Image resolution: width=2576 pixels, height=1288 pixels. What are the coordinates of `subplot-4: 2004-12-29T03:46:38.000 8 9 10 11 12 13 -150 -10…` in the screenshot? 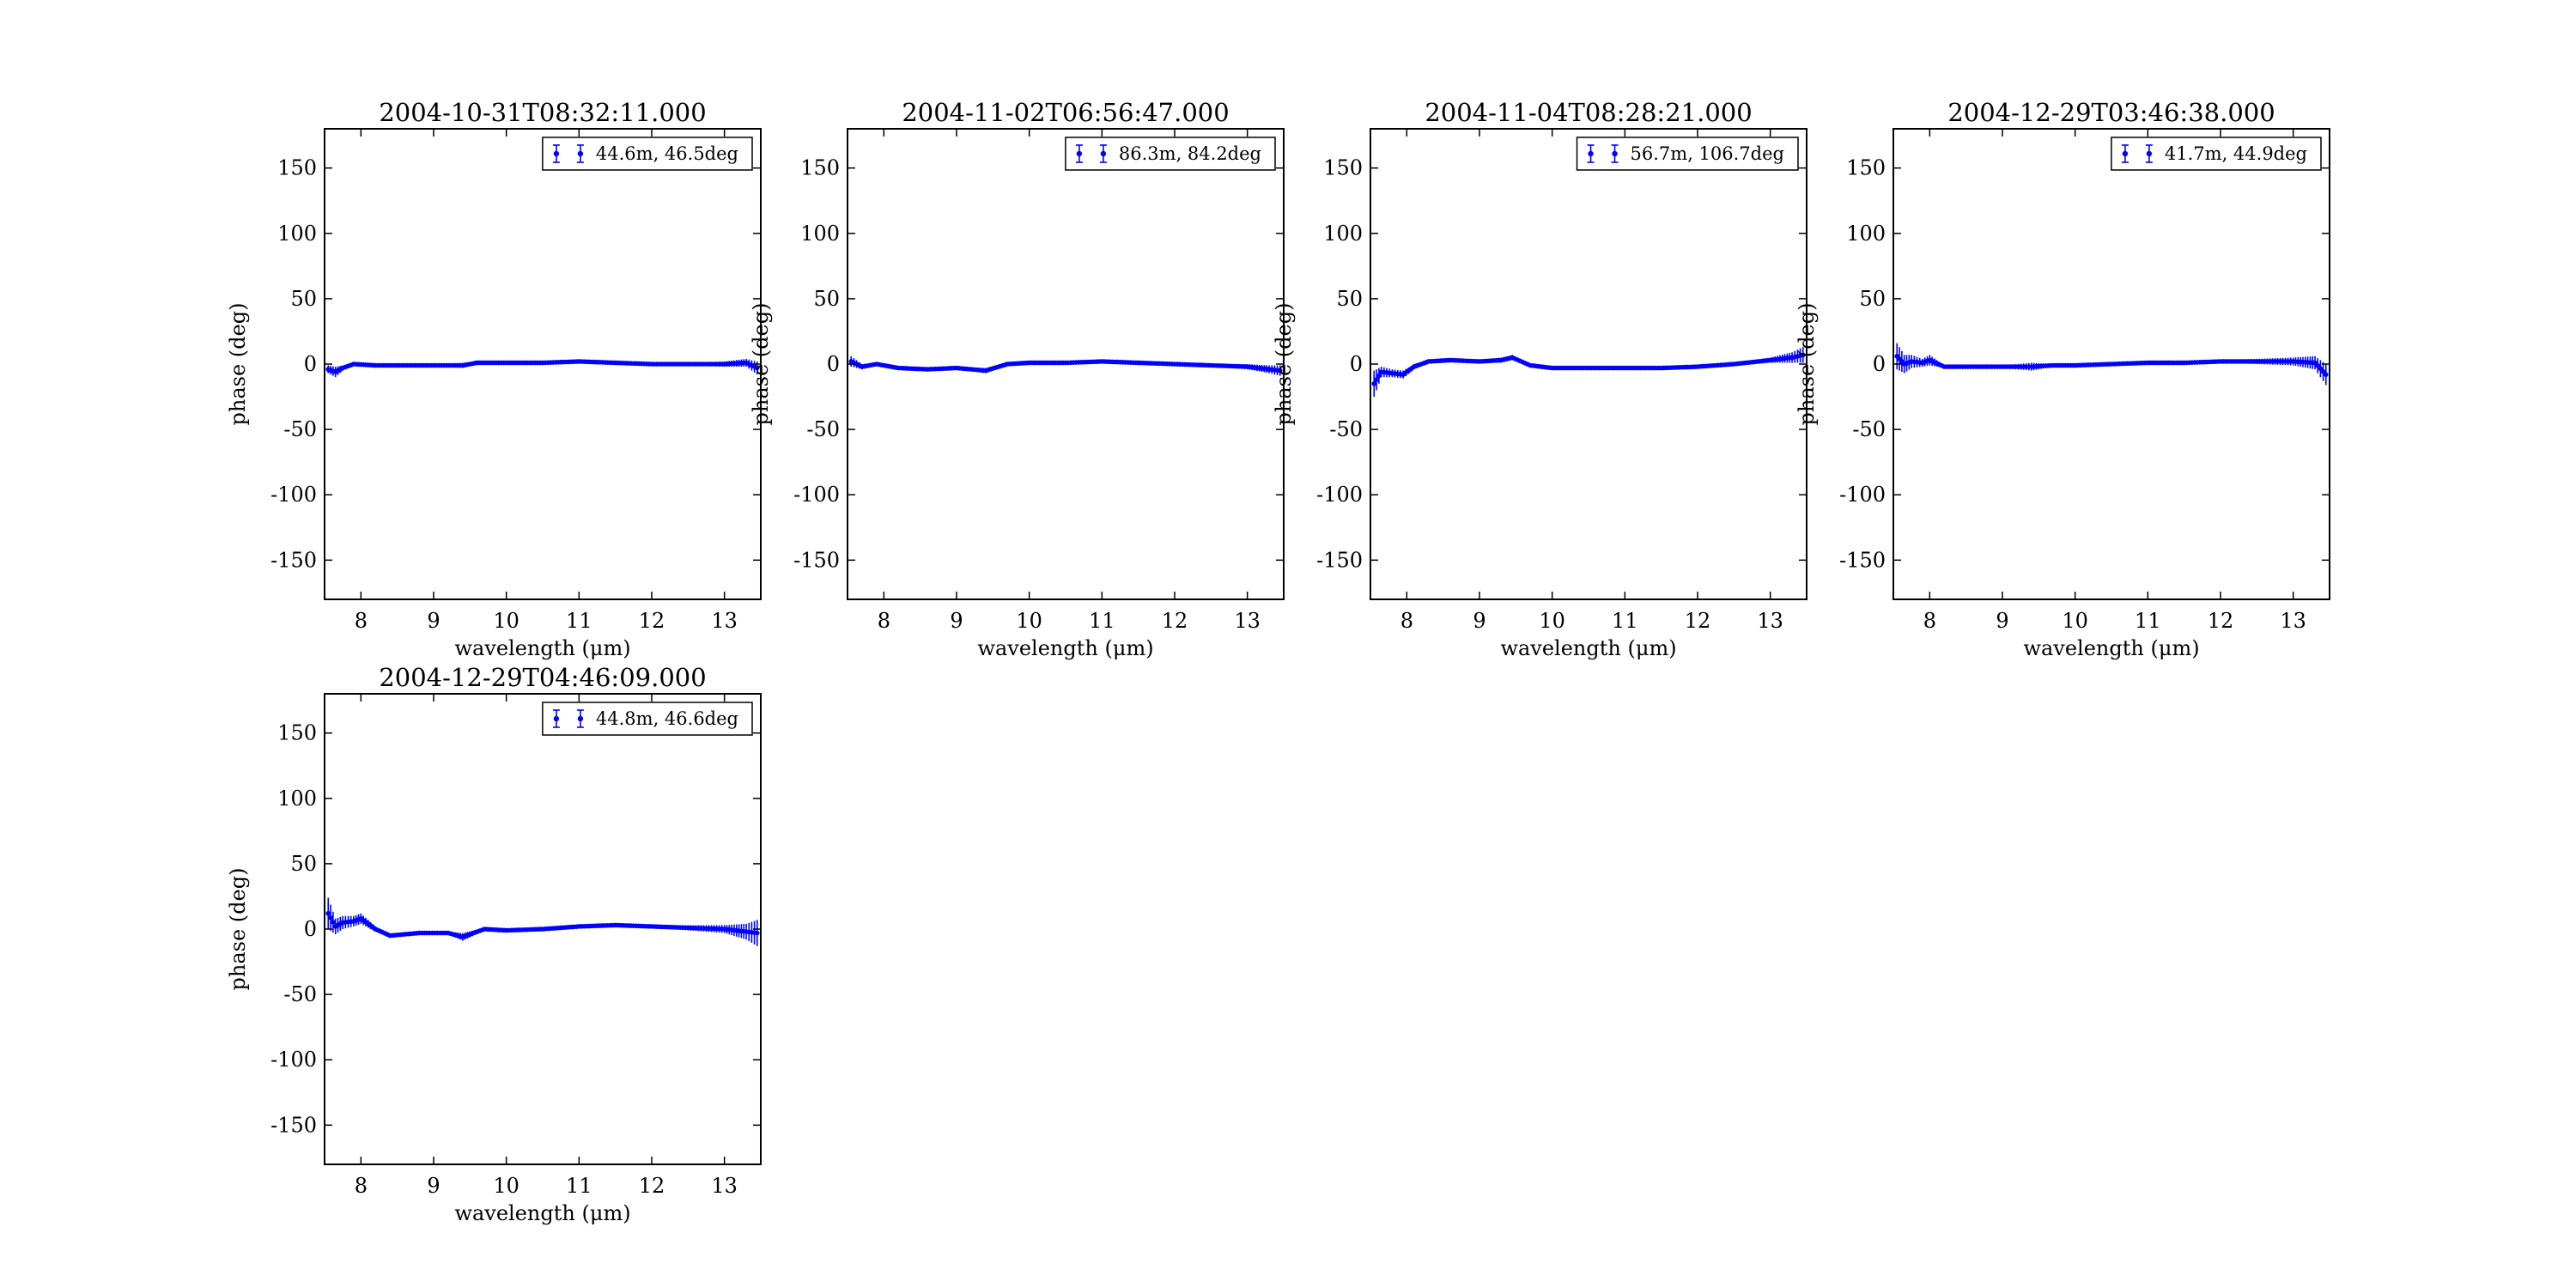 It's located at (2062, 379).